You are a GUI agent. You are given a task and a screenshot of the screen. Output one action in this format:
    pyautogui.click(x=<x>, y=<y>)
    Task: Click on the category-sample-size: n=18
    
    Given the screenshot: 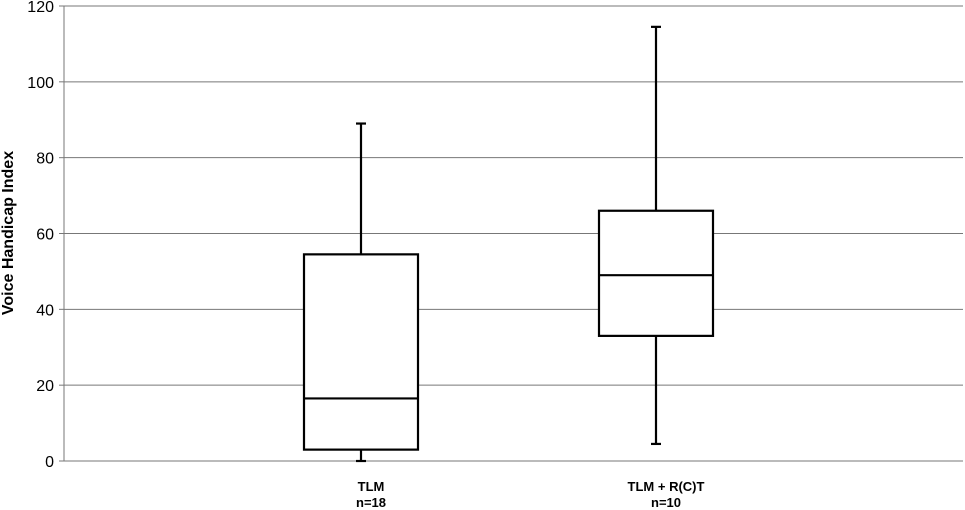 What is the action you would take?
    pyautogui.click(x=371, y=502)
    